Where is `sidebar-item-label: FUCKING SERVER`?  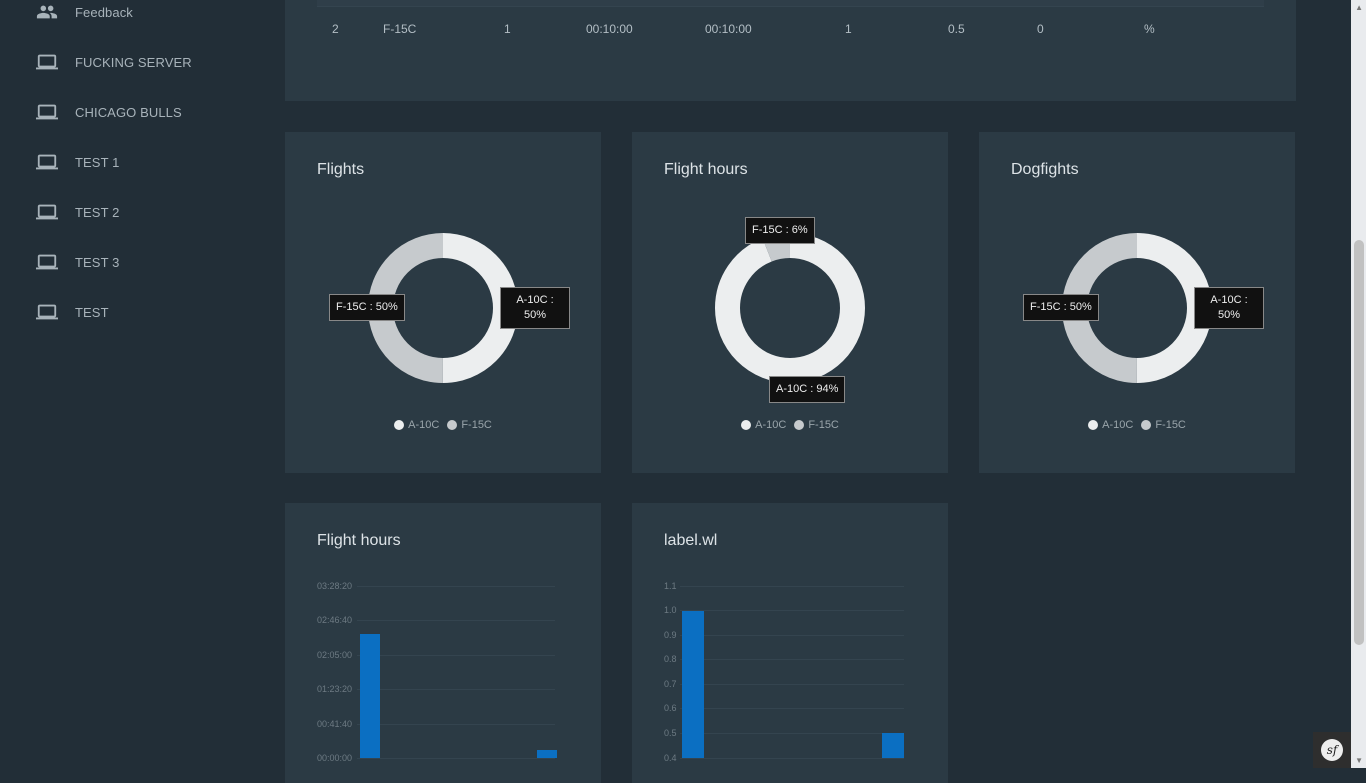 sidebar-item-label: FUCKING SERVER is located at coordinates (133, 62).